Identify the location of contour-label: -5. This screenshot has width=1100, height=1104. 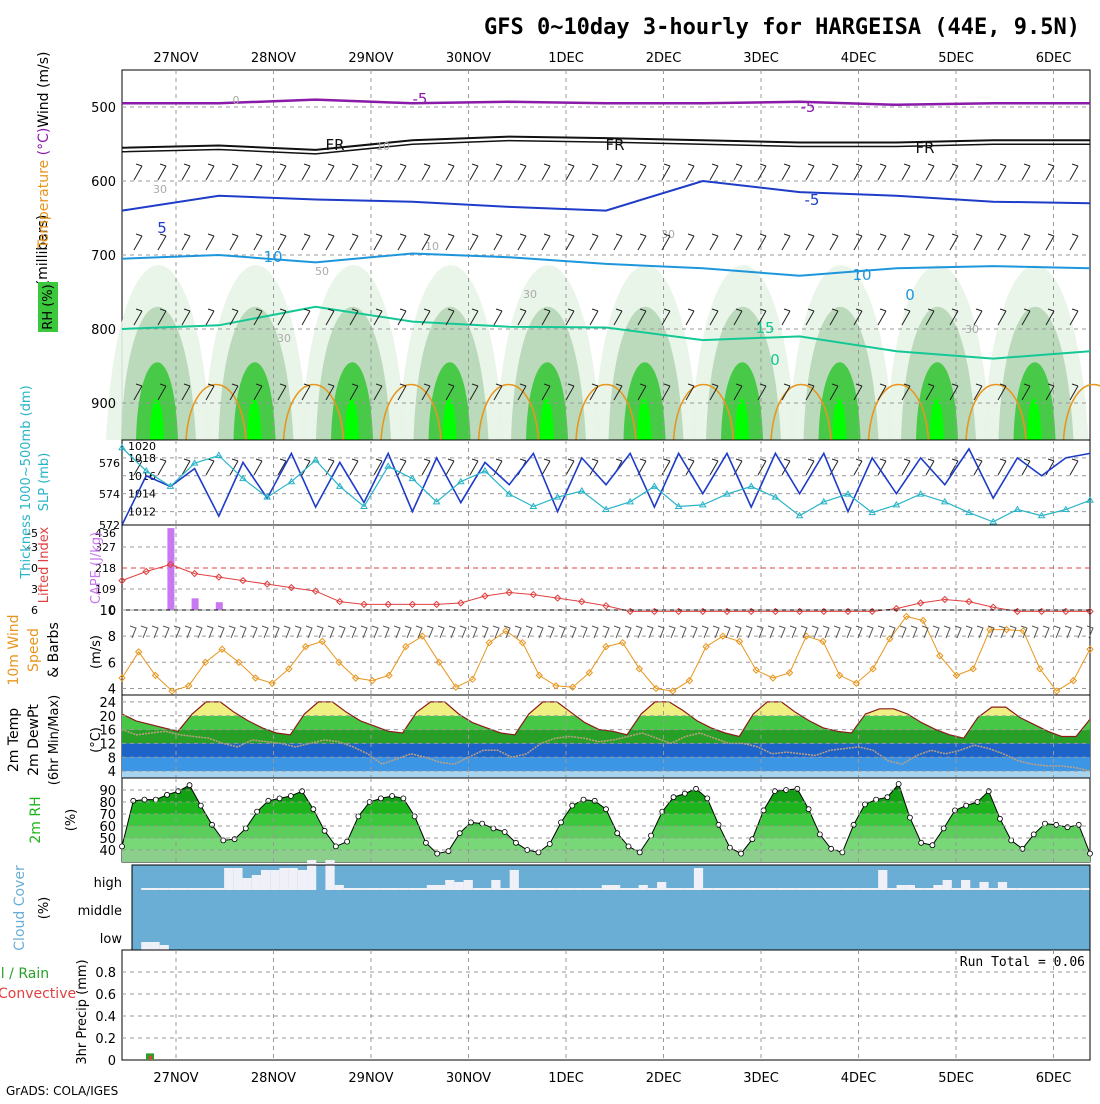
(812, 200).